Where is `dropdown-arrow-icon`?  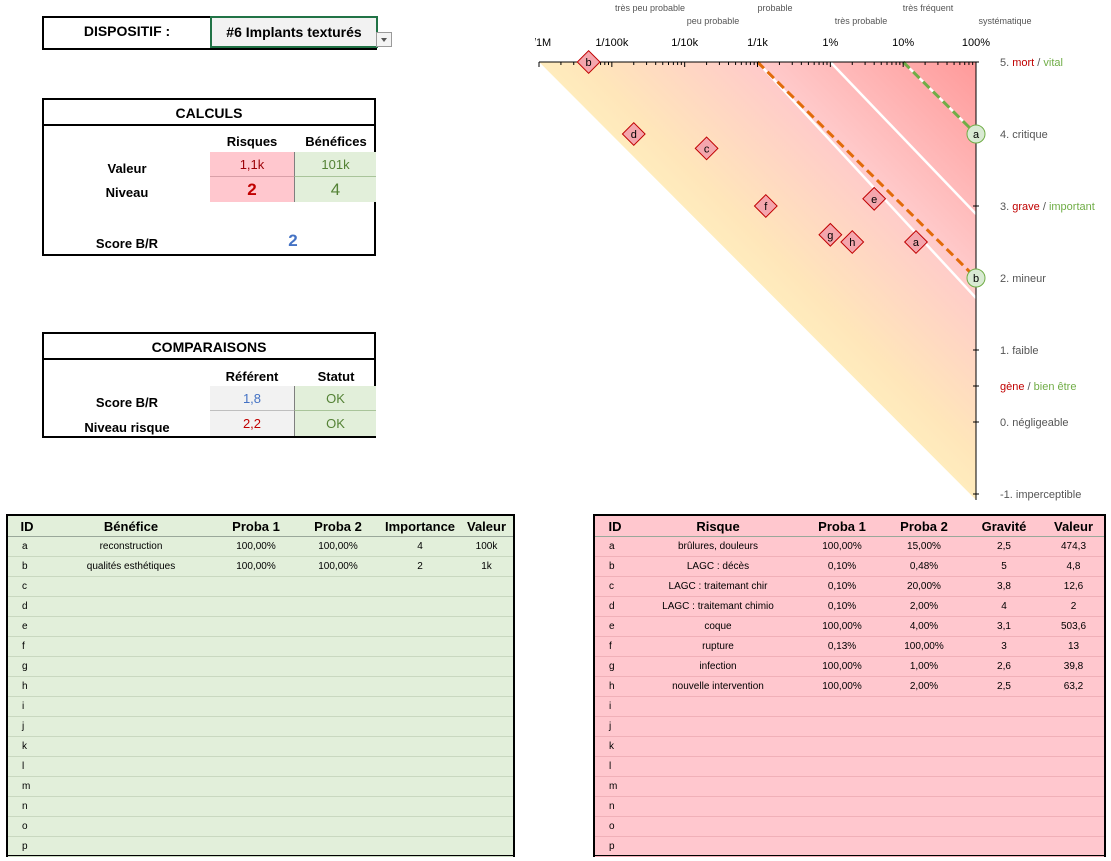 dropdown-arrow-icon is located at coordinates (384, 39).